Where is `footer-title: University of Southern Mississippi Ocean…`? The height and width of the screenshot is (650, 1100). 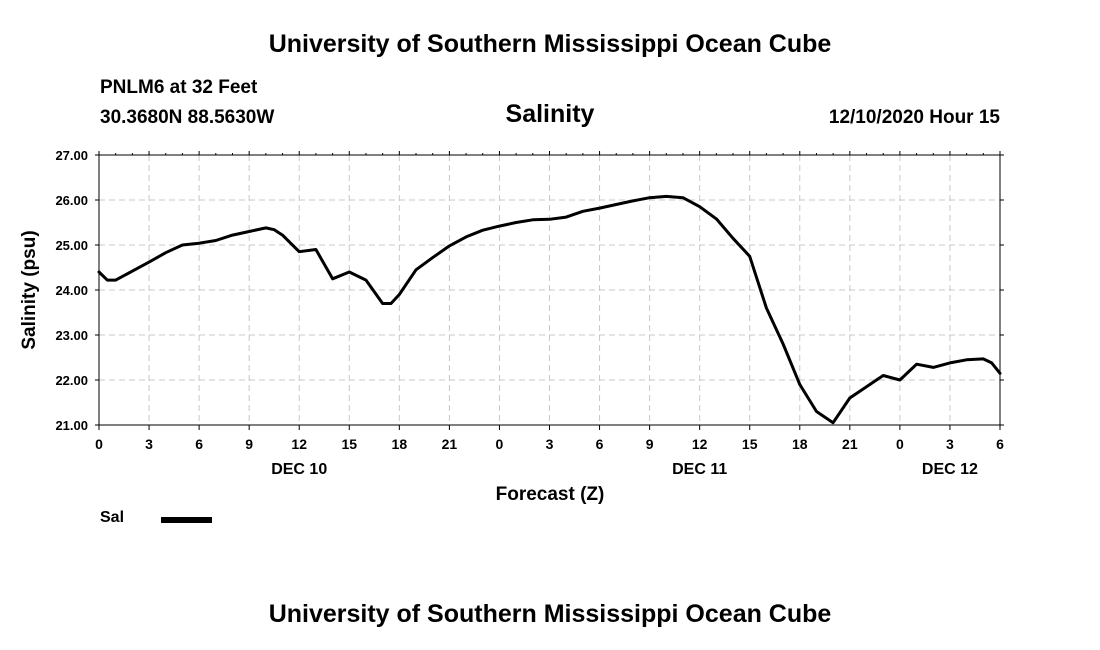
footer-title: University of Southern Mississippi Ocean… is located at coordinates (550, 614).